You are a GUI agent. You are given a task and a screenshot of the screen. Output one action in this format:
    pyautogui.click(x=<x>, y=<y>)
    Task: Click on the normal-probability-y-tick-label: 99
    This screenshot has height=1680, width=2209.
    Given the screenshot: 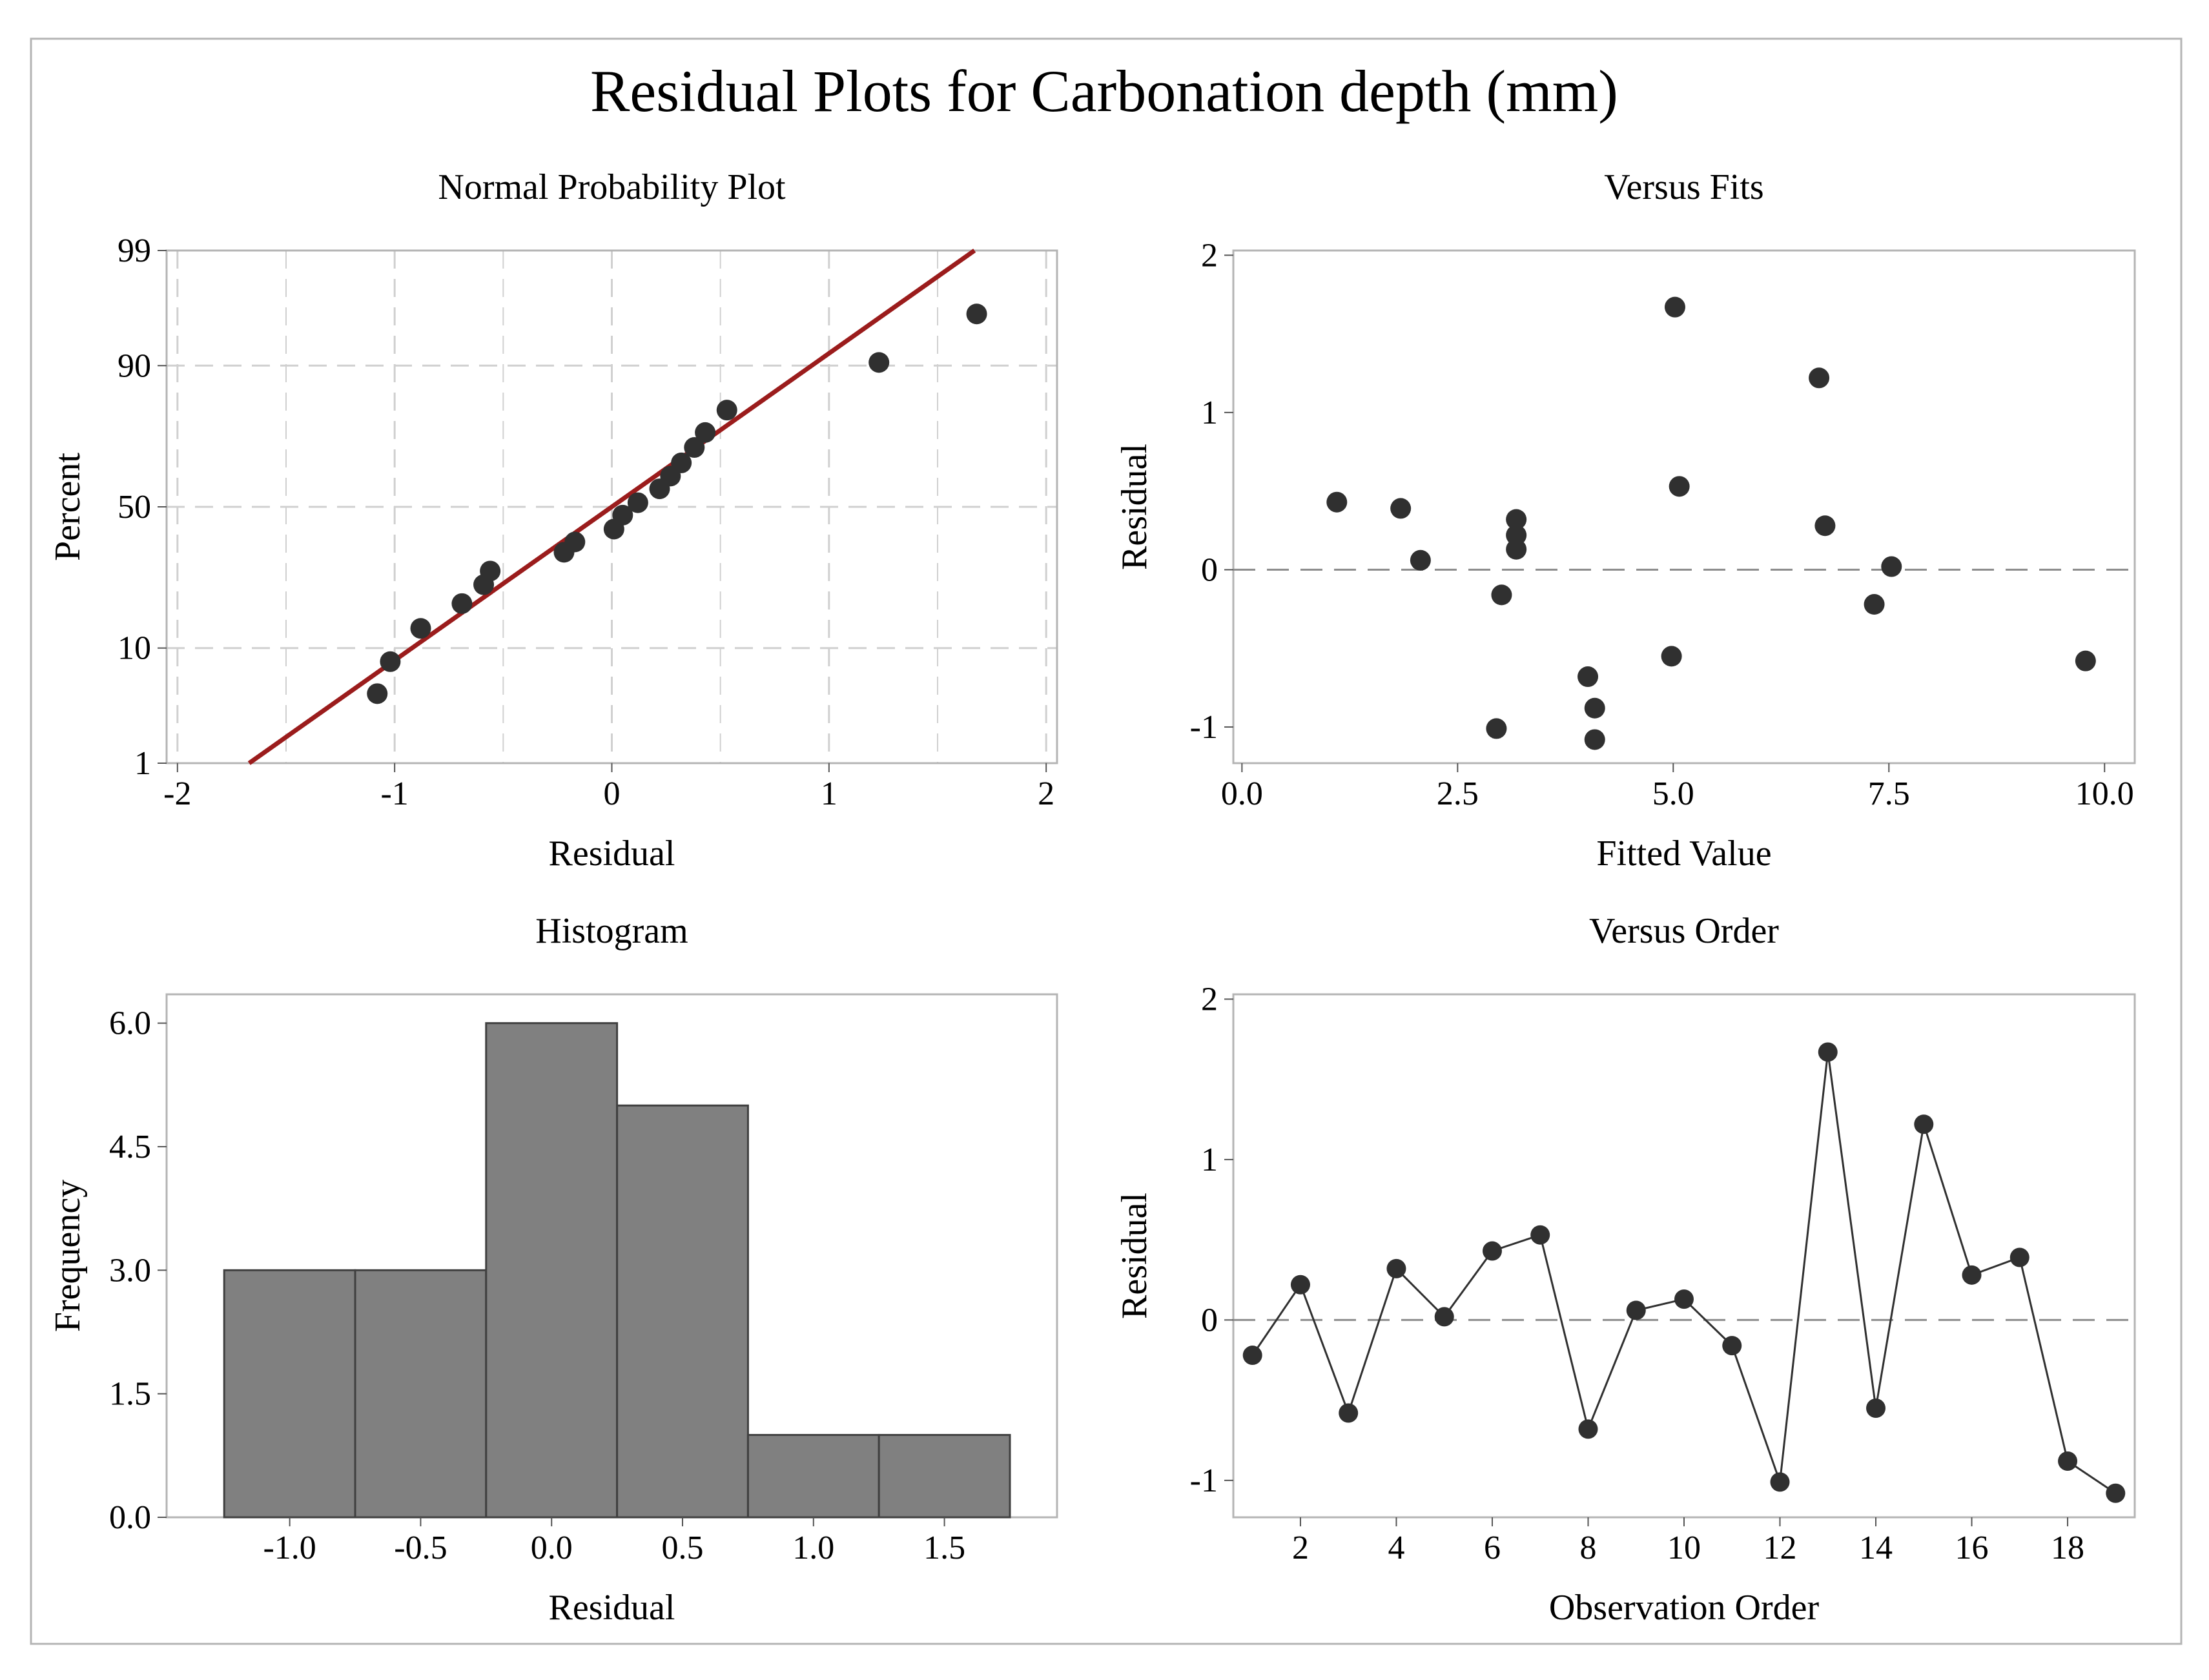 What is the action you would take?
    pyautogui.click(x=134, y=250)
    